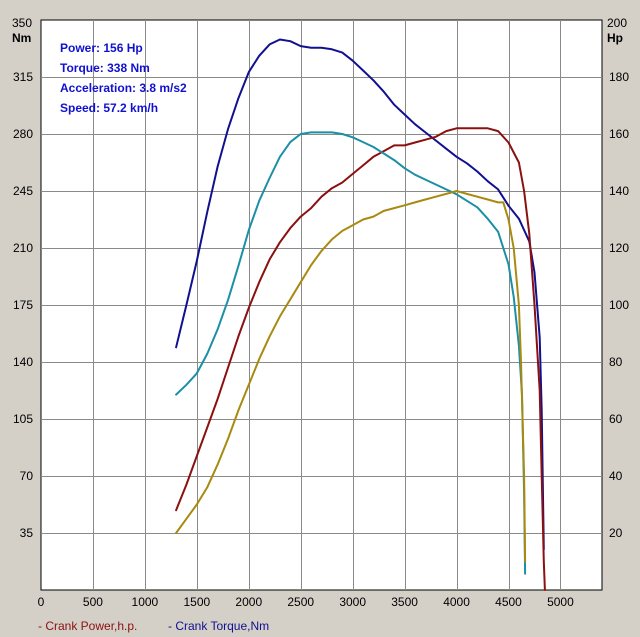 The height and width of the screenshot is (637, 640). Describe the element at coordinates (248, 602) in the screenshot. I see `x-tick-label: 2000` at that location.